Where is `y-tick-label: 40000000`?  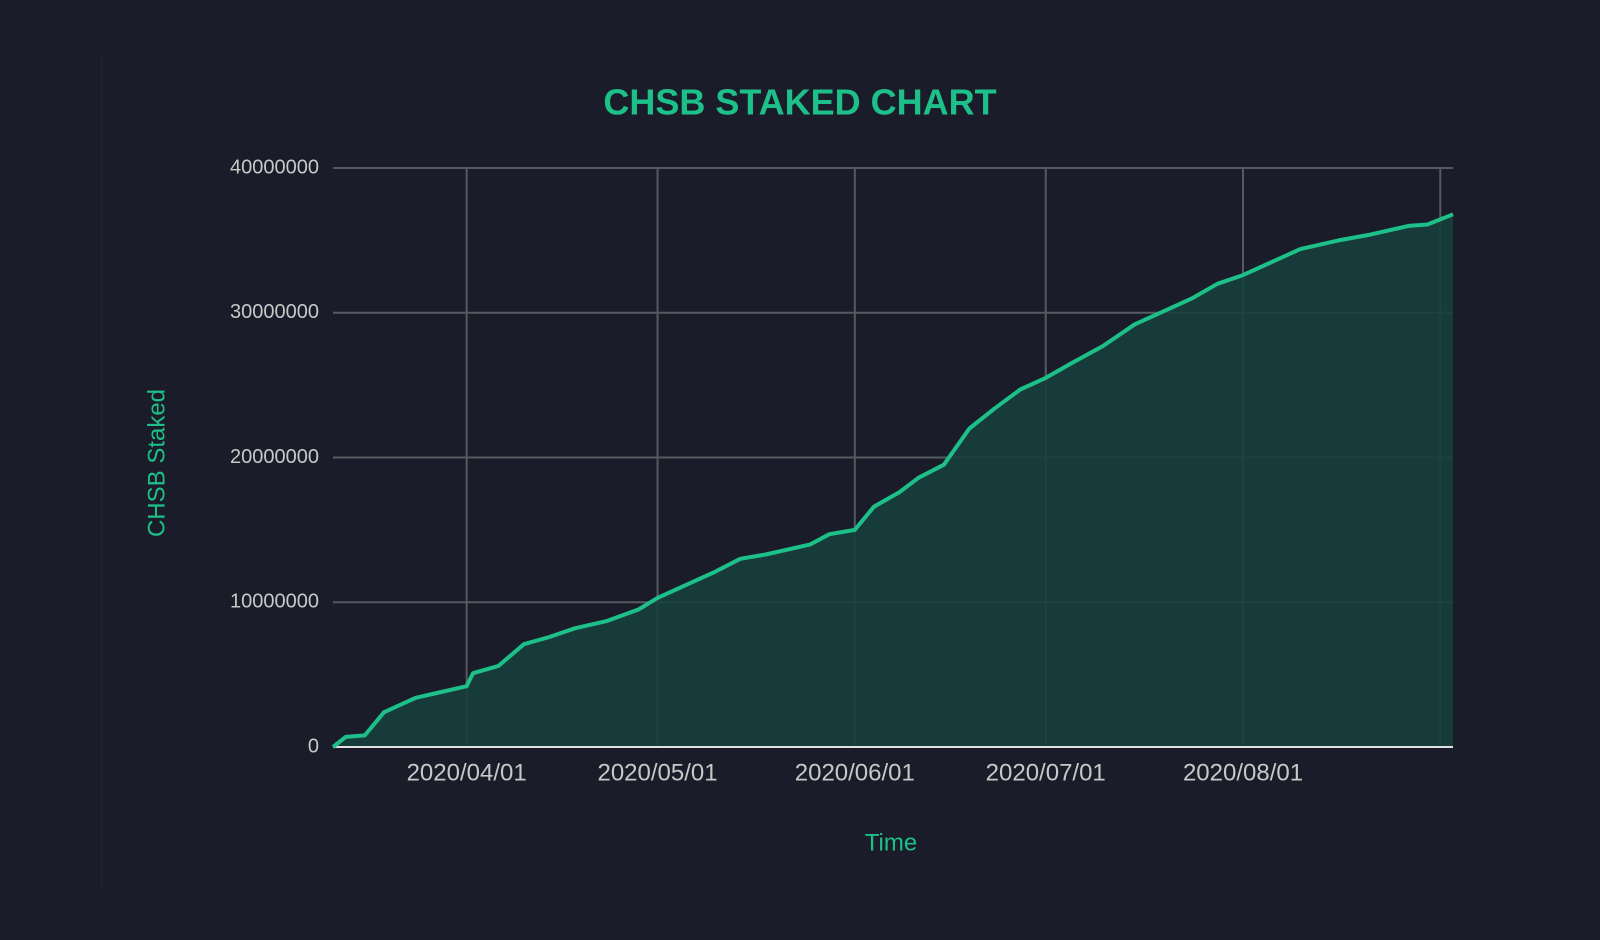
y-tick-label: 40000000 is located at coordinates (274, 167).